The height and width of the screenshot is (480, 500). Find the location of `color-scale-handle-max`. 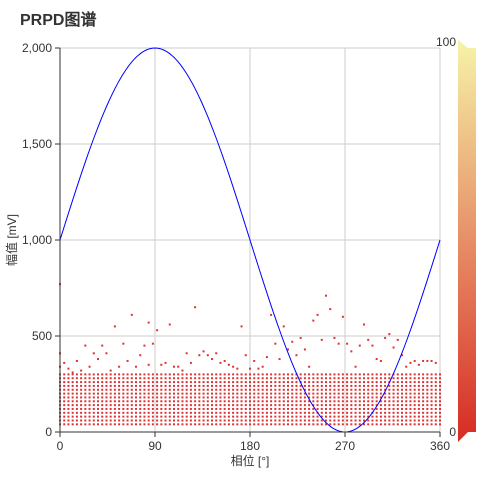

color-scale-handle-max is located at coordinates (463, 44).